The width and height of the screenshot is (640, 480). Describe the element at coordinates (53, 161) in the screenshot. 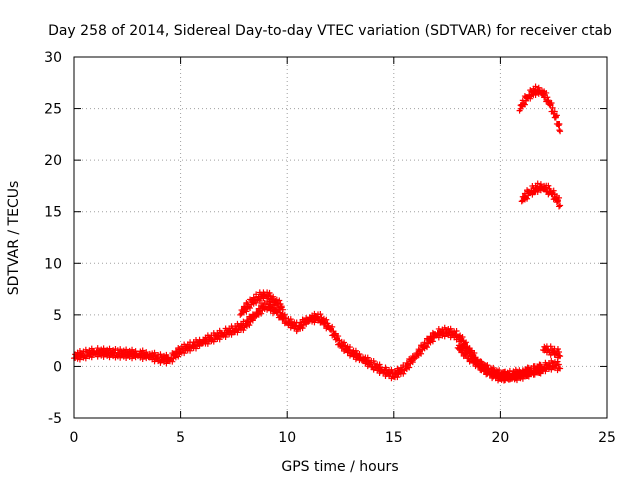

I see `y-tick-label: 20` at that location.